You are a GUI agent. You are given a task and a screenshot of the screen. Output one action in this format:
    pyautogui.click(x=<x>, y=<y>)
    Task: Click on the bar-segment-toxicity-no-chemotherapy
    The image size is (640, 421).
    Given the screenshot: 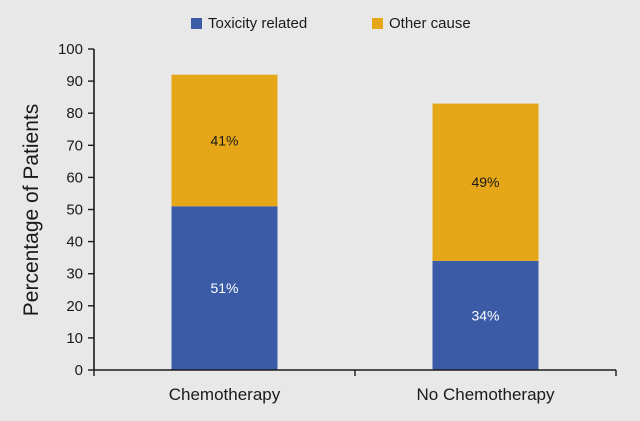 What is the action you would take?
    pyautogui.click(x=485, y=315)
    